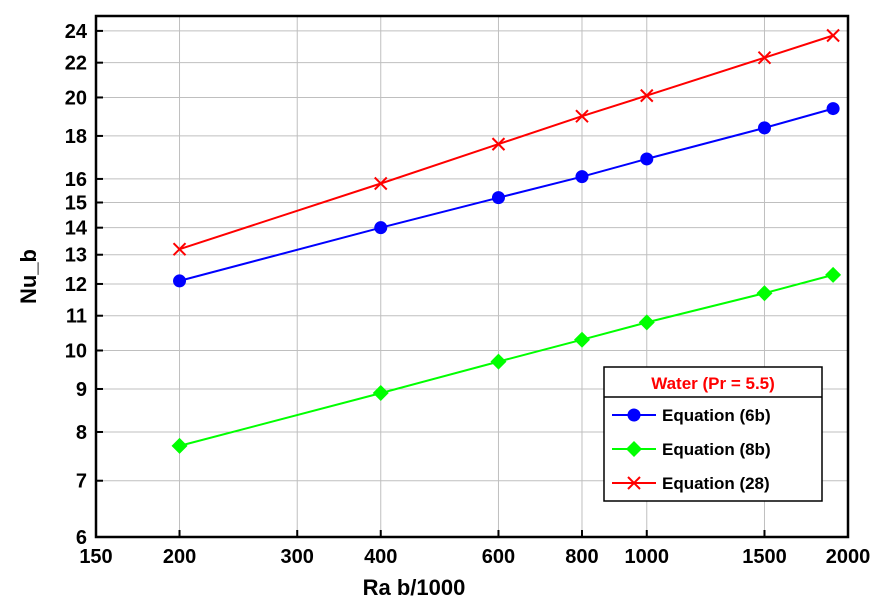 This screenshot has width=880, height=601. I want to click on x-tick-label: 2000, so click(848, 557).